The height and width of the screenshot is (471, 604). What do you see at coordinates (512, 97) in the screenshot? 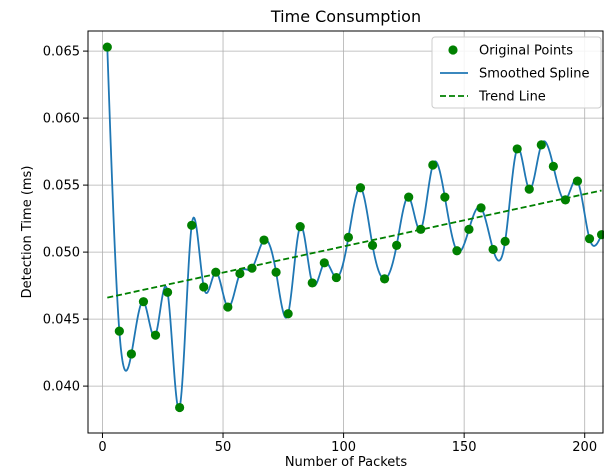
I see `legend-label-trend-line: Trend Line` at bounding box center [512, 97].